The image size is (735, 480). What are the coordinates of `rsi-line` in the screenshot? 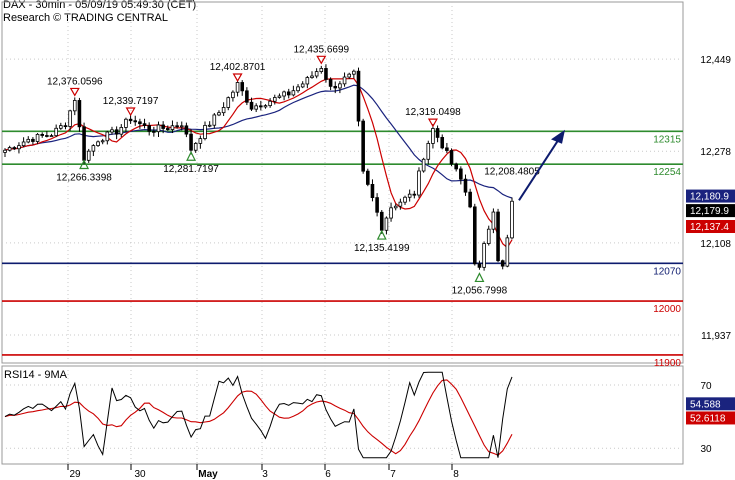 It's located at (258, 415).